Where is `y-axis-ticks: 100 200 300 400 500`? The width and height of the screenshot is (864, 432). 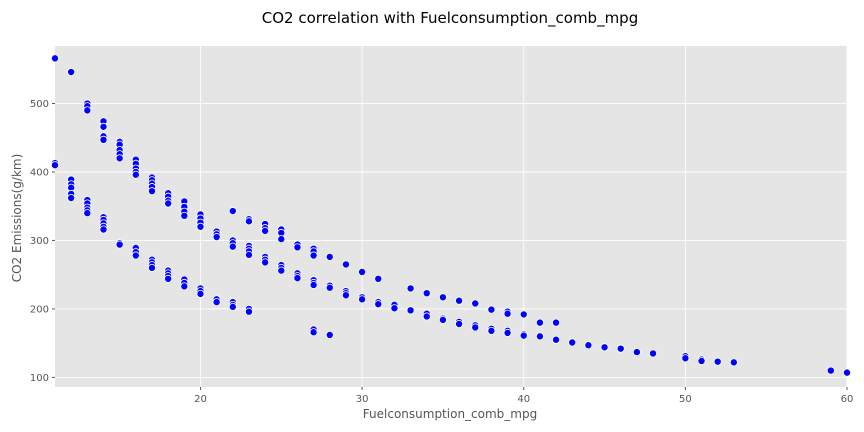 y-axis-ticks: 100 200 300 400 500 is located at coordinates (42, 241).